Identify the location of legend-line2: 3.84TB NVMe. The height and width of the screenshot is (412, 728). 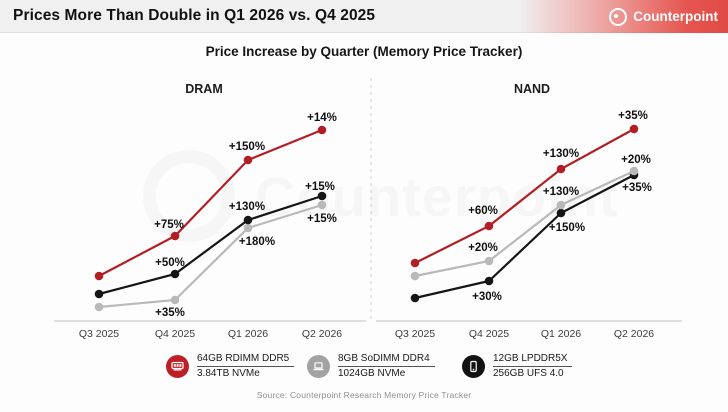
(228, 373).